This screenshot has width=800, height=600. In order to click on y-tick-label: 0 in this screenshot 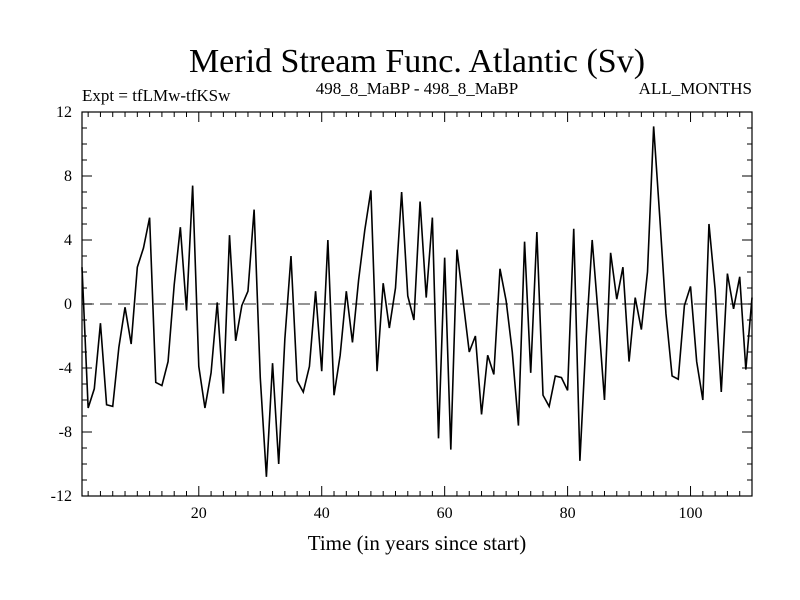, I will do `click(68, 304)`.